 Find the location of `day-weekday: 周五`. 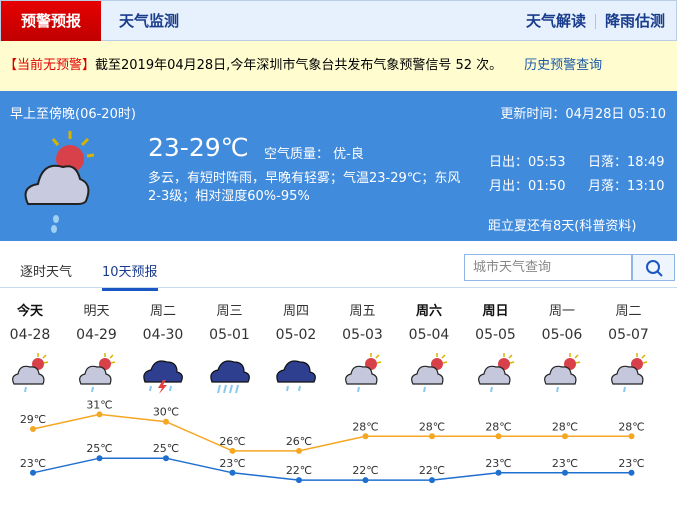

day-weekday: 周五 is located at coordinates (362, 311).